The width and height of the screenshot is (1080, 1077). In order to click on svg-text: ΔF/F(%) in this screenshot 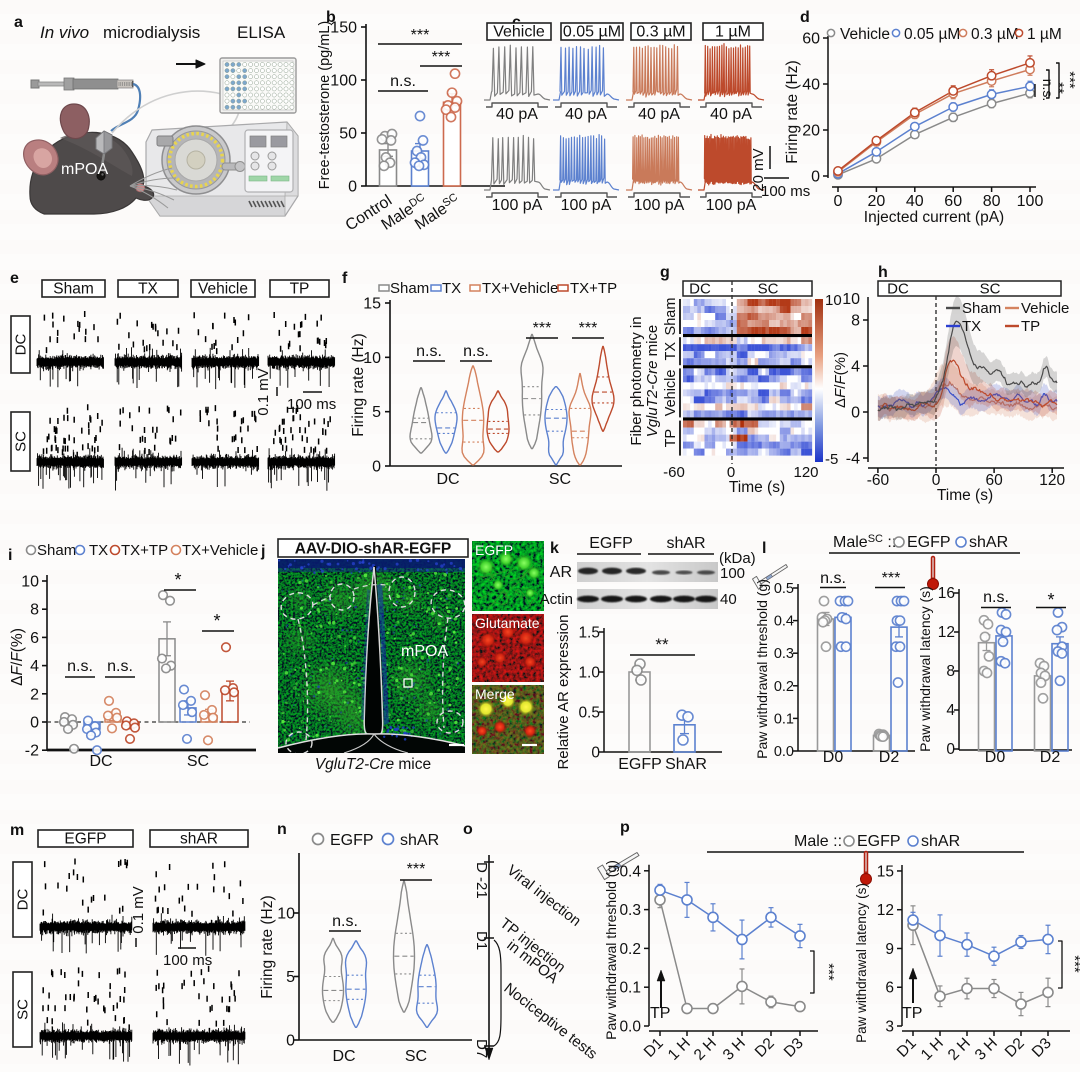, I will do `click(17, 657)`.